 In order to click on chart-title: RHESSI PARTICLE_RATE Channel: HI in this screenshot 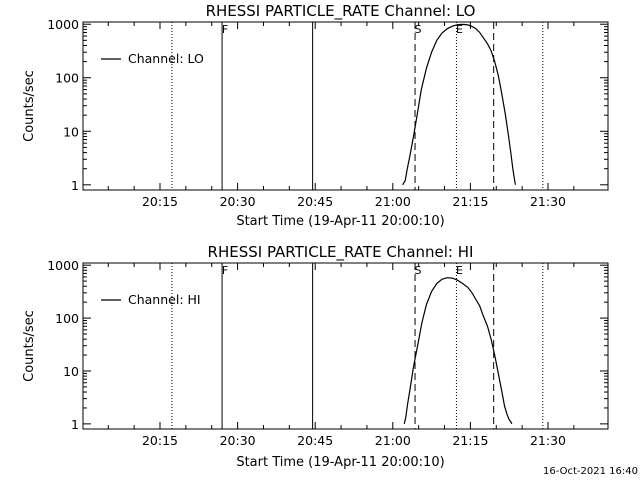, I will do `click(341, 252)`.